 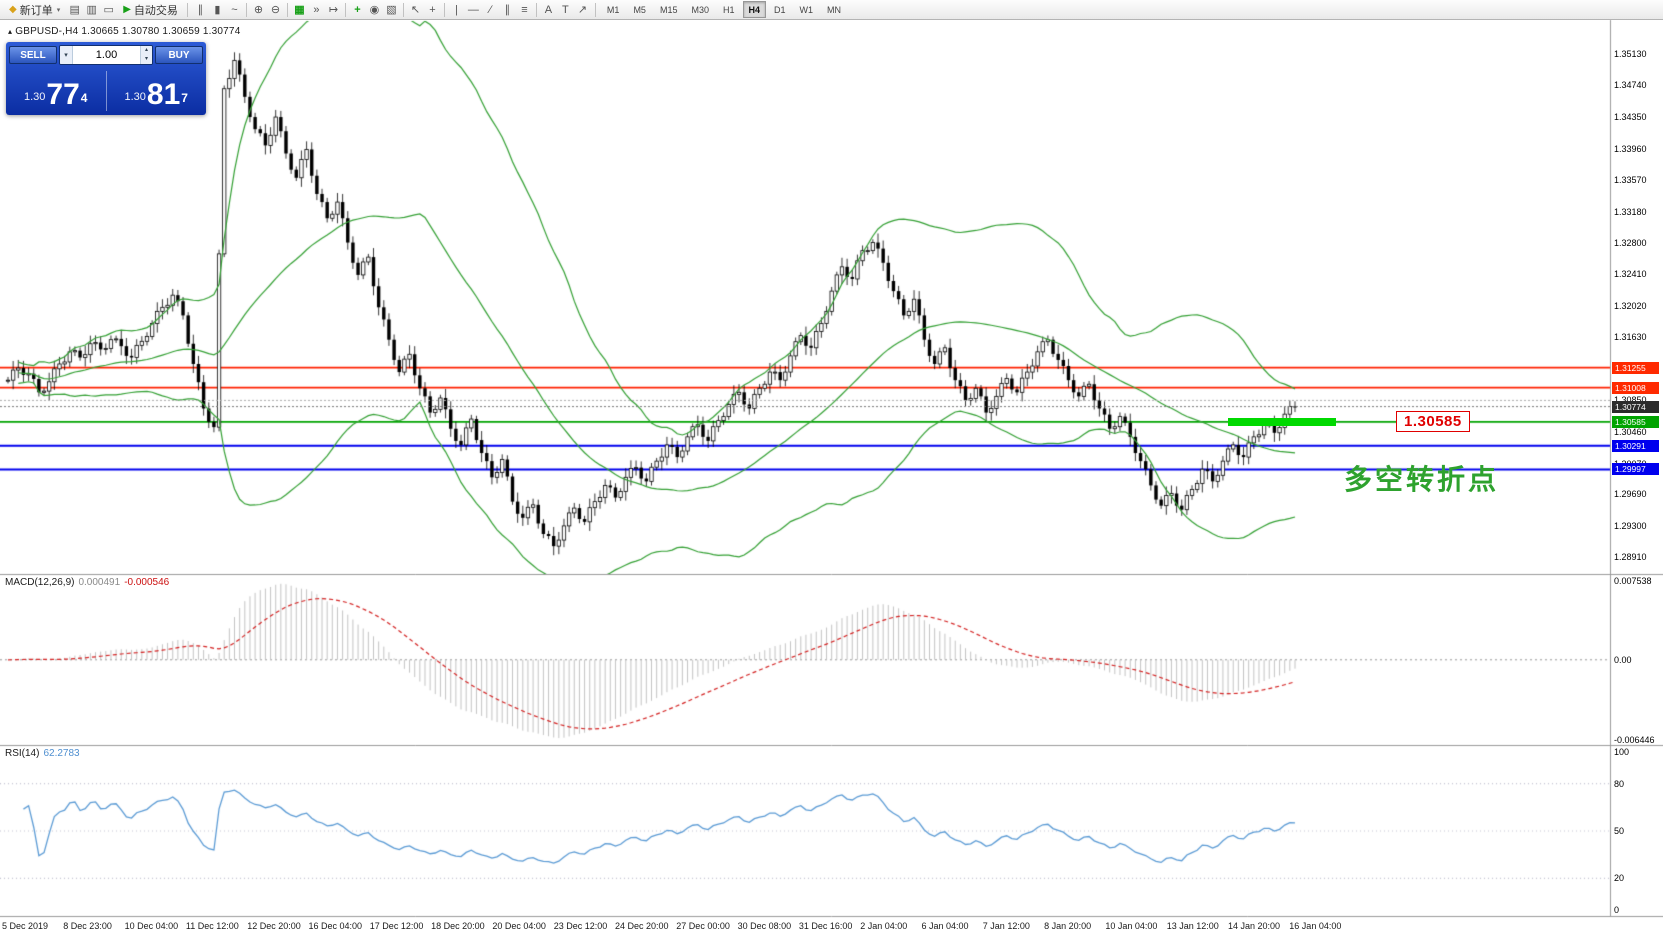 I want to click on auto-trading-button: ▶ 自动交易, so click(x=150, y=9).